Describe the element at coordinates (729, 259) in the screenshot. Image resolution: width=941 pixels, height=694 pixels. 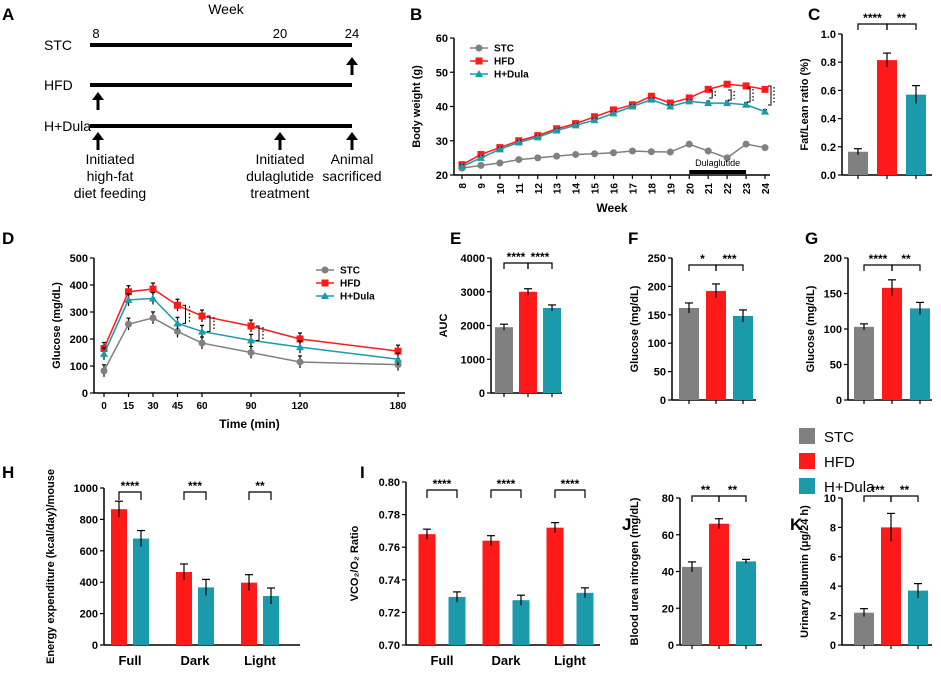
I see `significance-stars: ***` at that location.